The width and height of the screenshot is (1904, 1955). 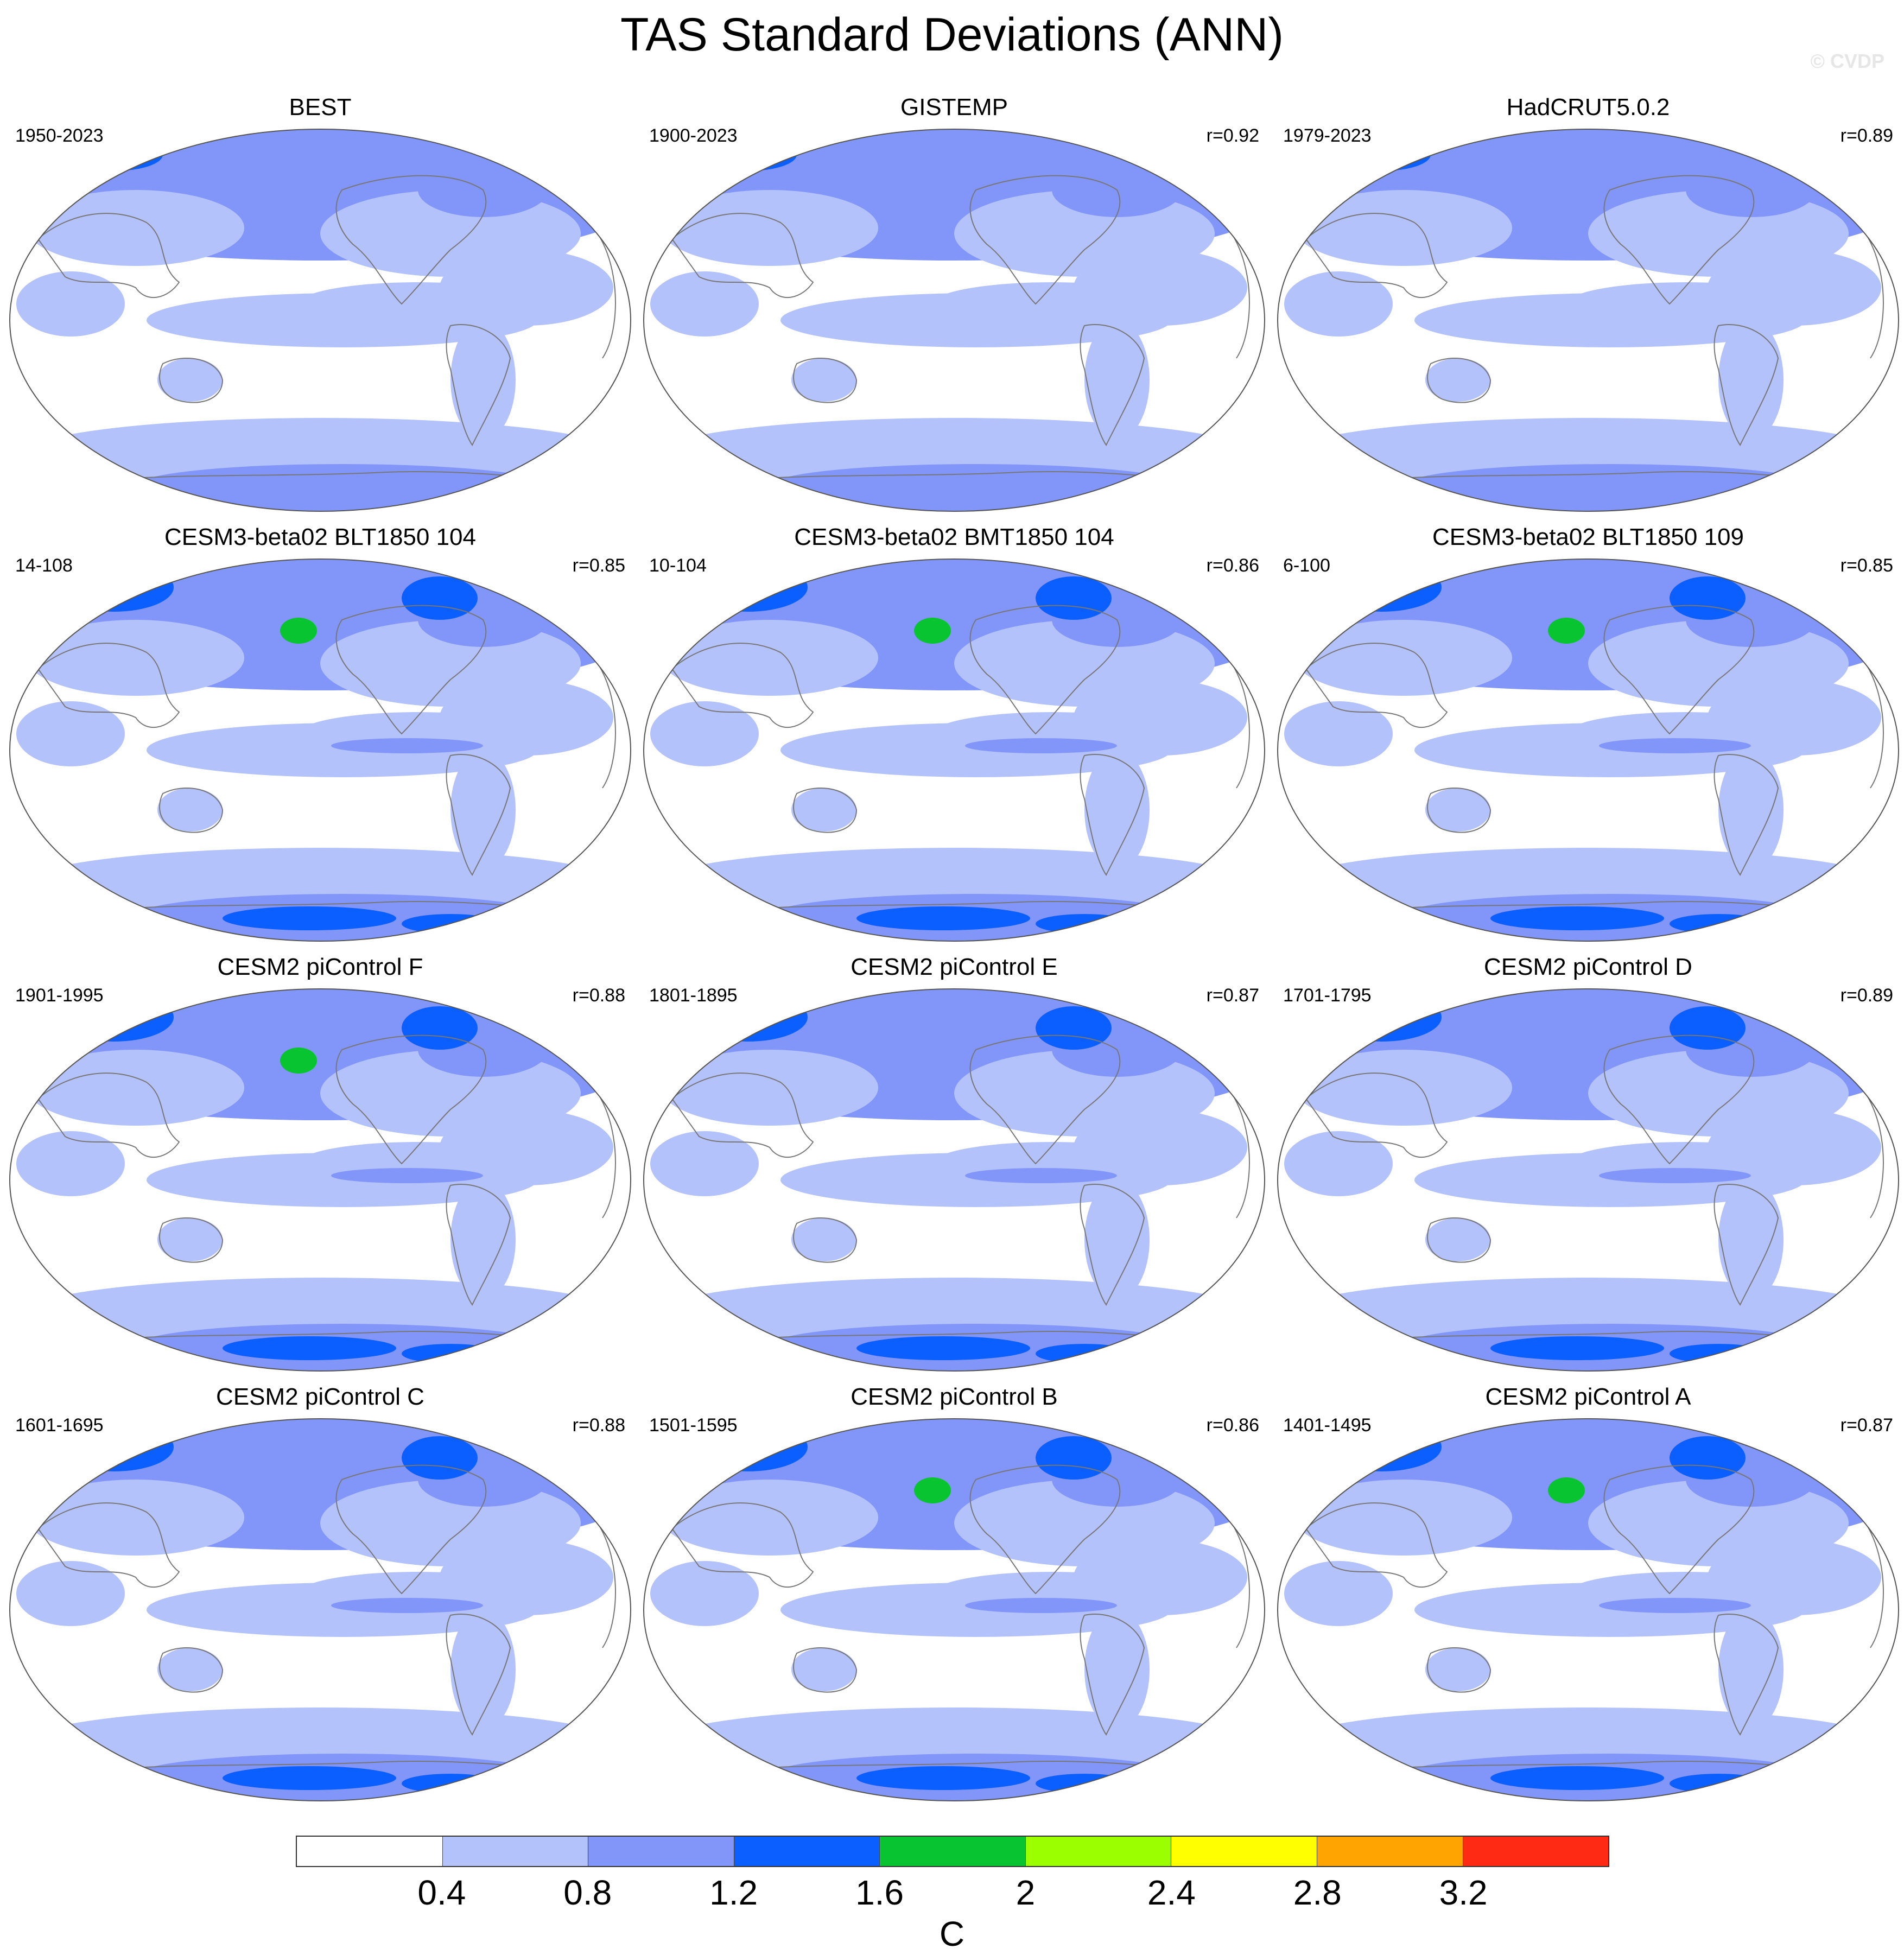 I want to click on panel-correlation: r=0.89, so click(x=1866, y=995).